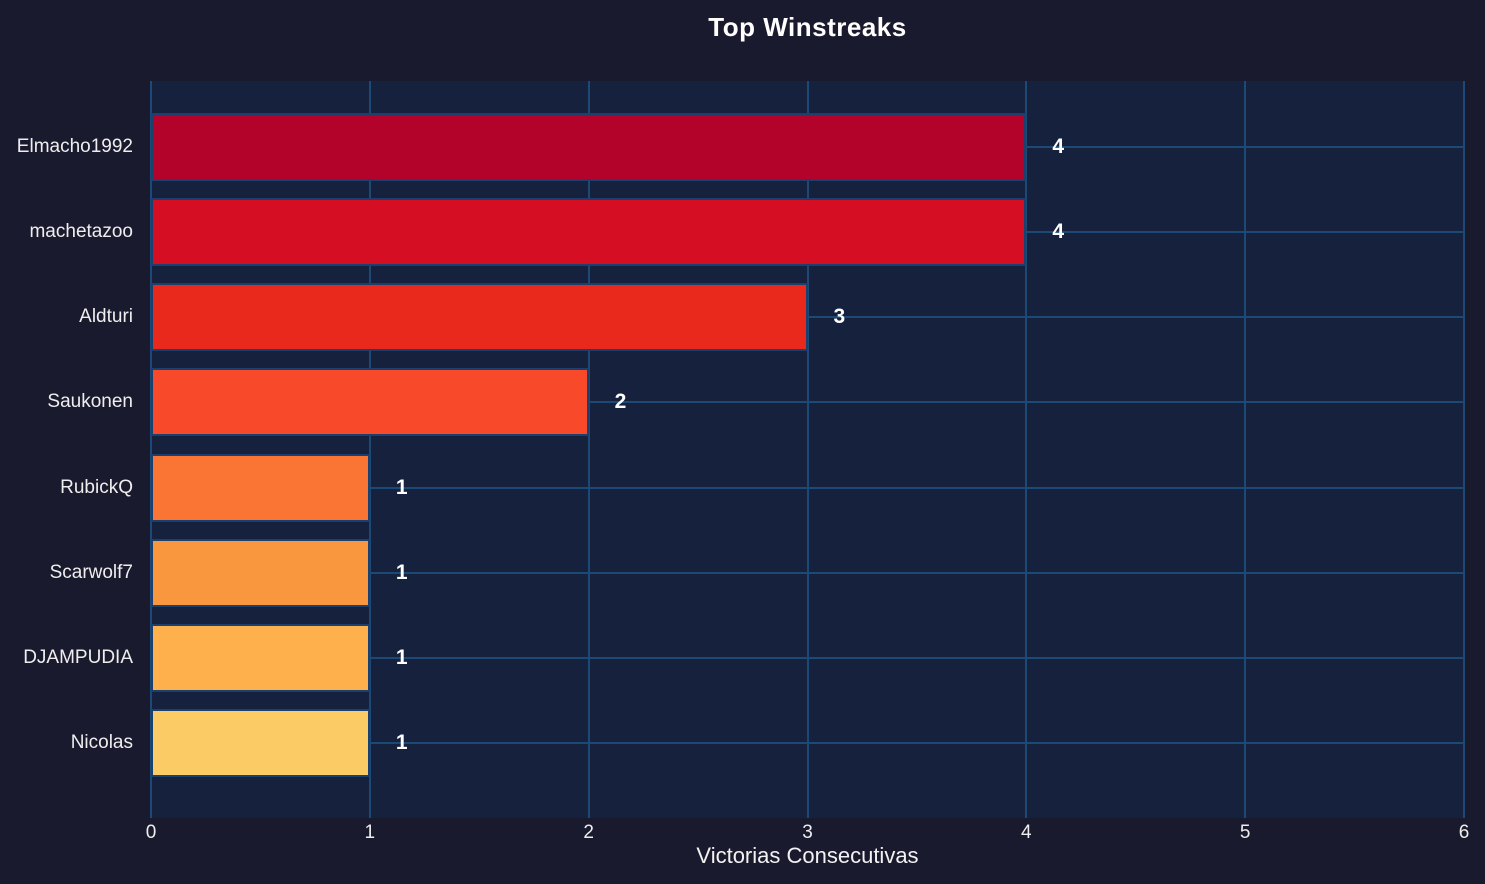 This screenshot has width=1485, height=884. Describe the element at coordinates (1464, 832) in the screenshot. I see `x-tick-label: 6` at that location.